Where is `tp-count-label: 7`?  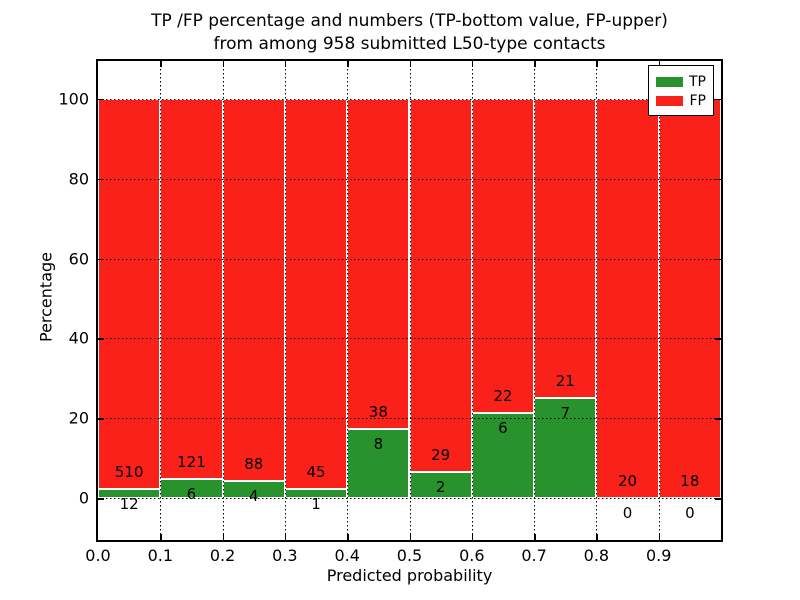 tp-count-label: 7 is located at coordinates (565, 413).